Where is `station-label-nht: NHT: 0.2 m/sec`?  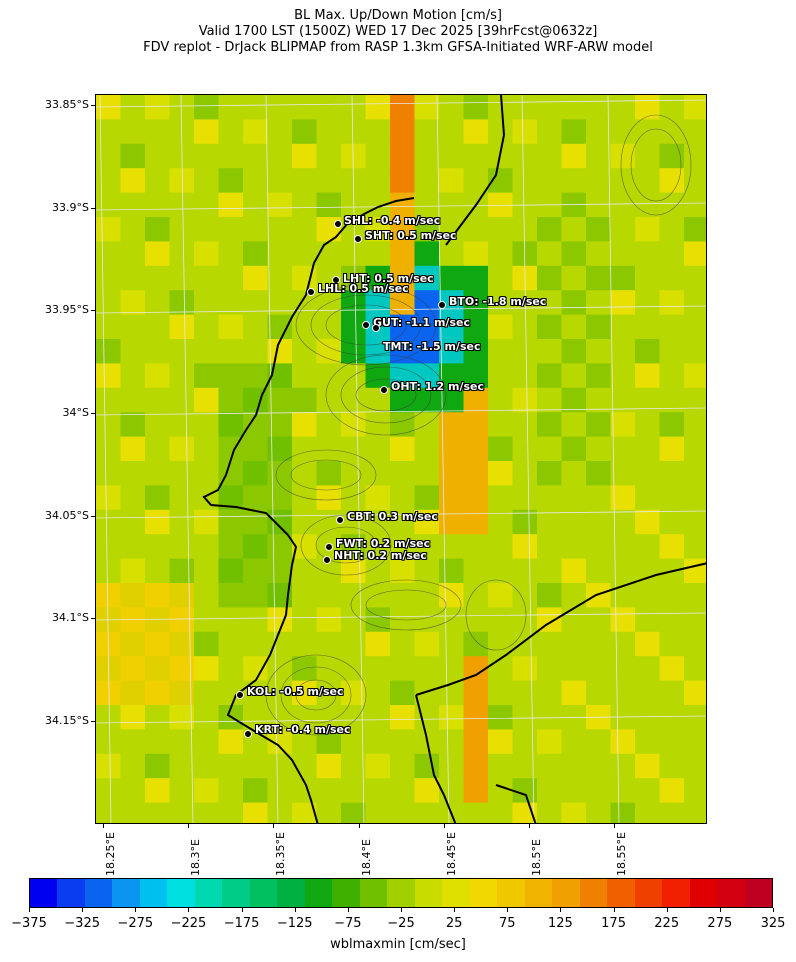 station-label-nht: NHT: 0.2 m/sec is located at coordinates (380, 555).